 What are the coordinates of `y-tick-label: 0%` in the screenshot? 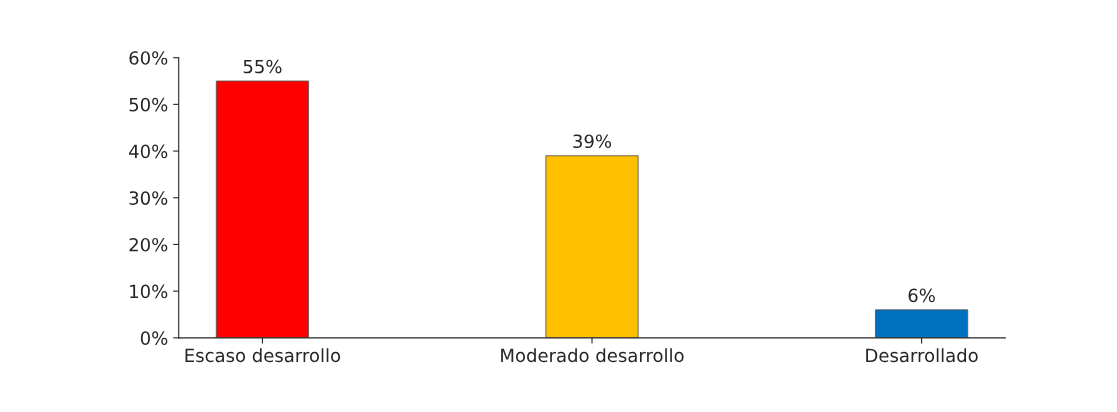 It's located at (154, 338).